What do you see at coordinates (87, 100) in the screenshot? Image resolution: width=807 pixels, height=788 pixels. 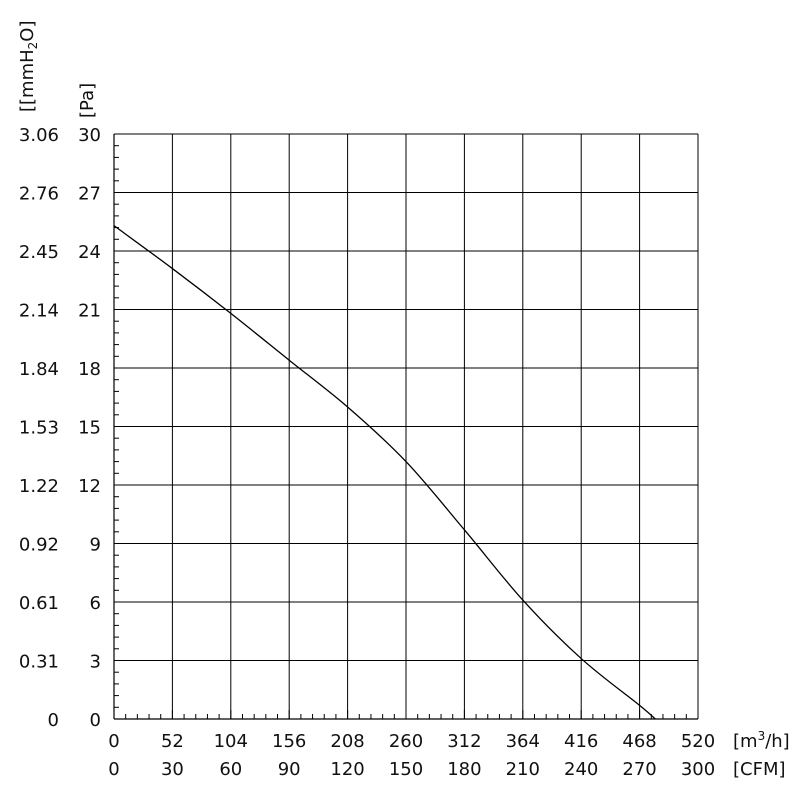 I see `y-unit-label-pa: [Pa]` at bounding box center [87, 100].